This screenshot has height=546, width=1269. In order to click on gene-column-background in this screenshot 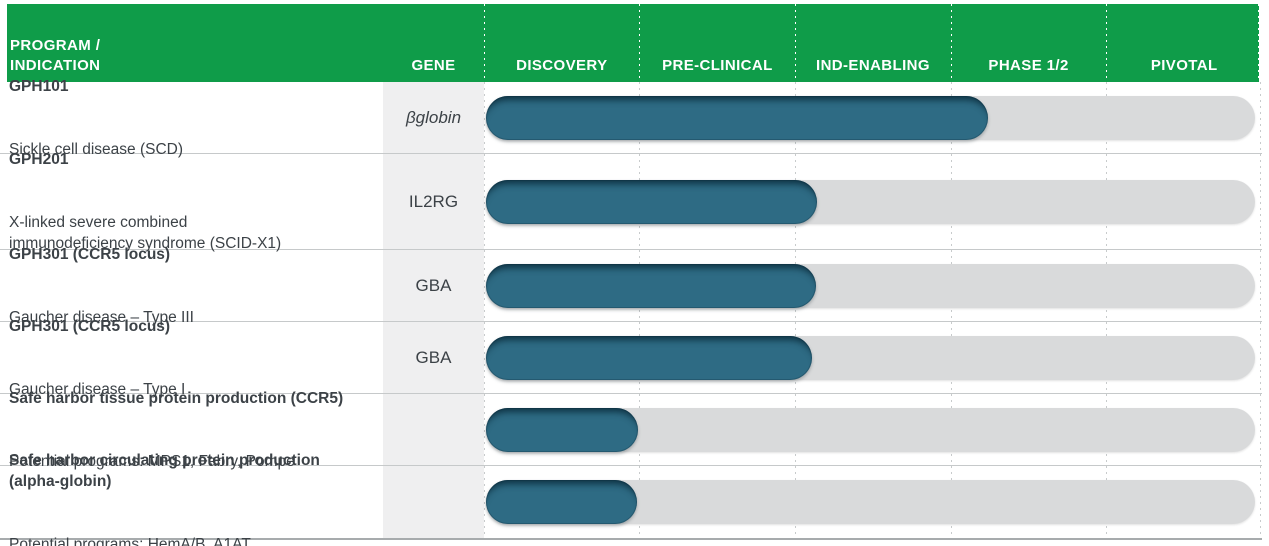, I will do `click(433, 310)`.